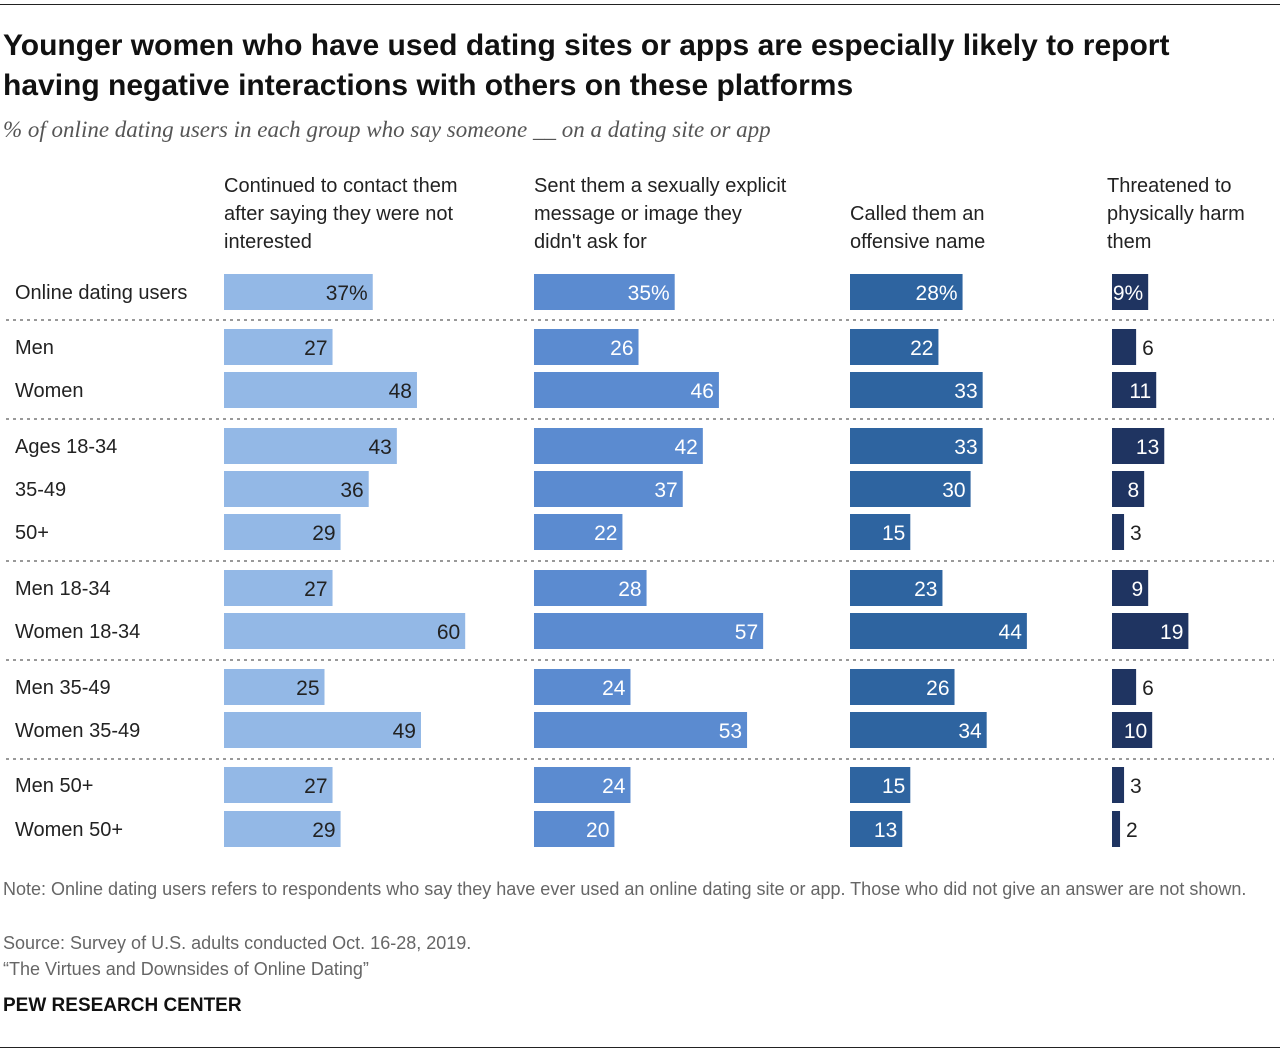  I want to click on brand-logo-text: PEW RESEARCH CENTER, so click(122, 1005).